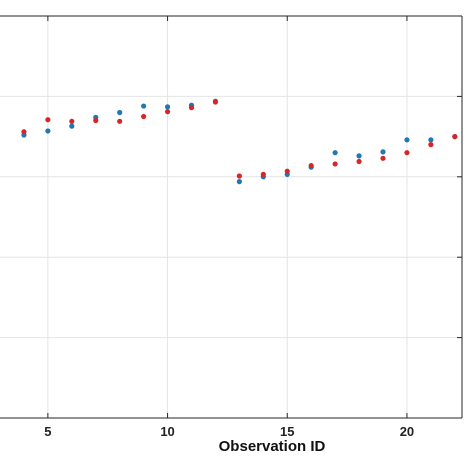 The width and height of the screenshot is (474, 474). I want to click on x-tick-label-0: 5, so click(47, 431).